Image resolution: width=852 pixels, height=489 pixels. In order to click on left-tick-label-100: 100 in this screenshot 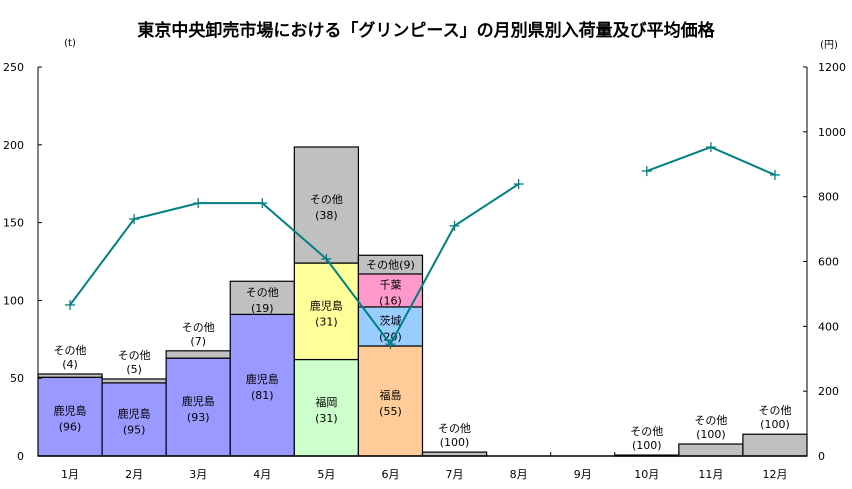, I will do `click(13, 300)`.